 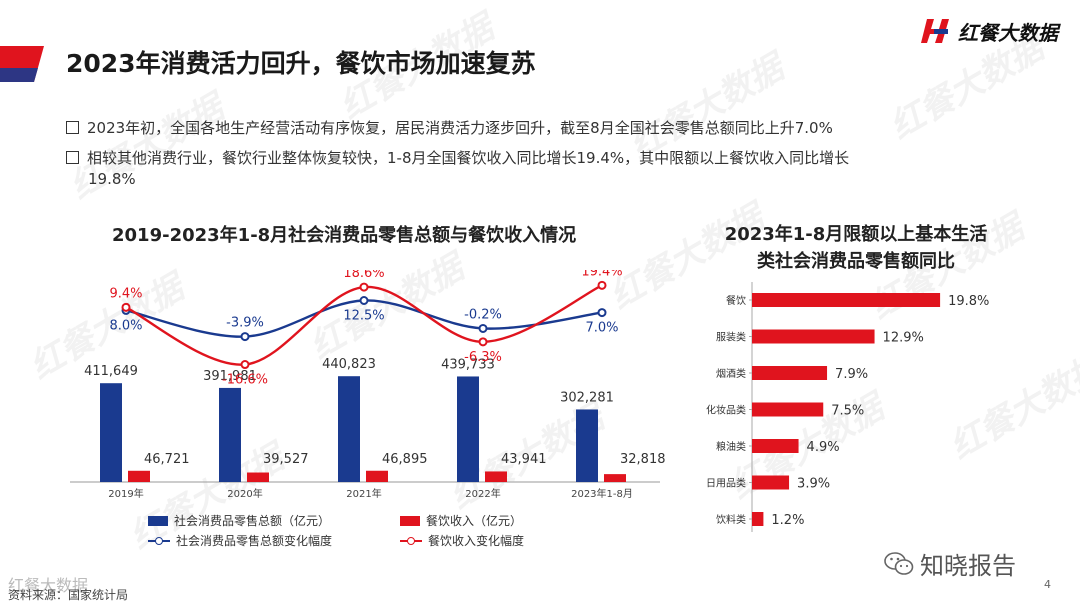 What do you see at coordinates (731, 373) in the screenshot?
I see `category-label: 烟酒类` at bounding box center [731, 373].